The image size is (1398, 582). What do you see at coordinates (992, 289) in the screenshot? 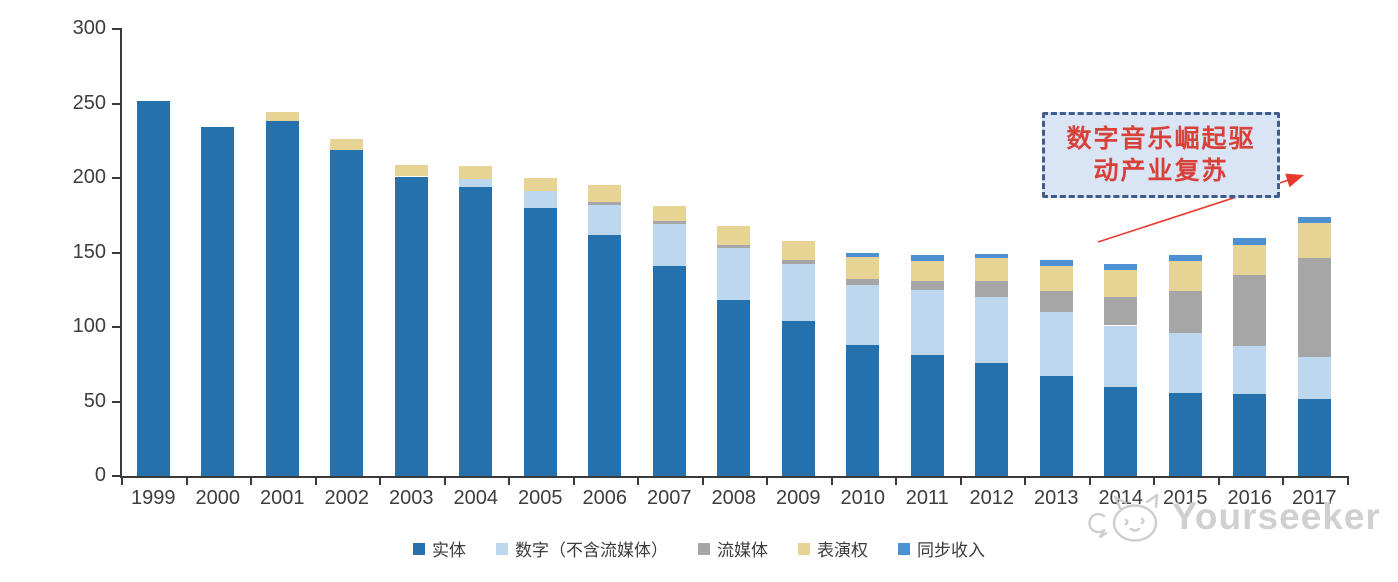
I see `bar-segment-2012-series2` at bounding box center [992, 289].